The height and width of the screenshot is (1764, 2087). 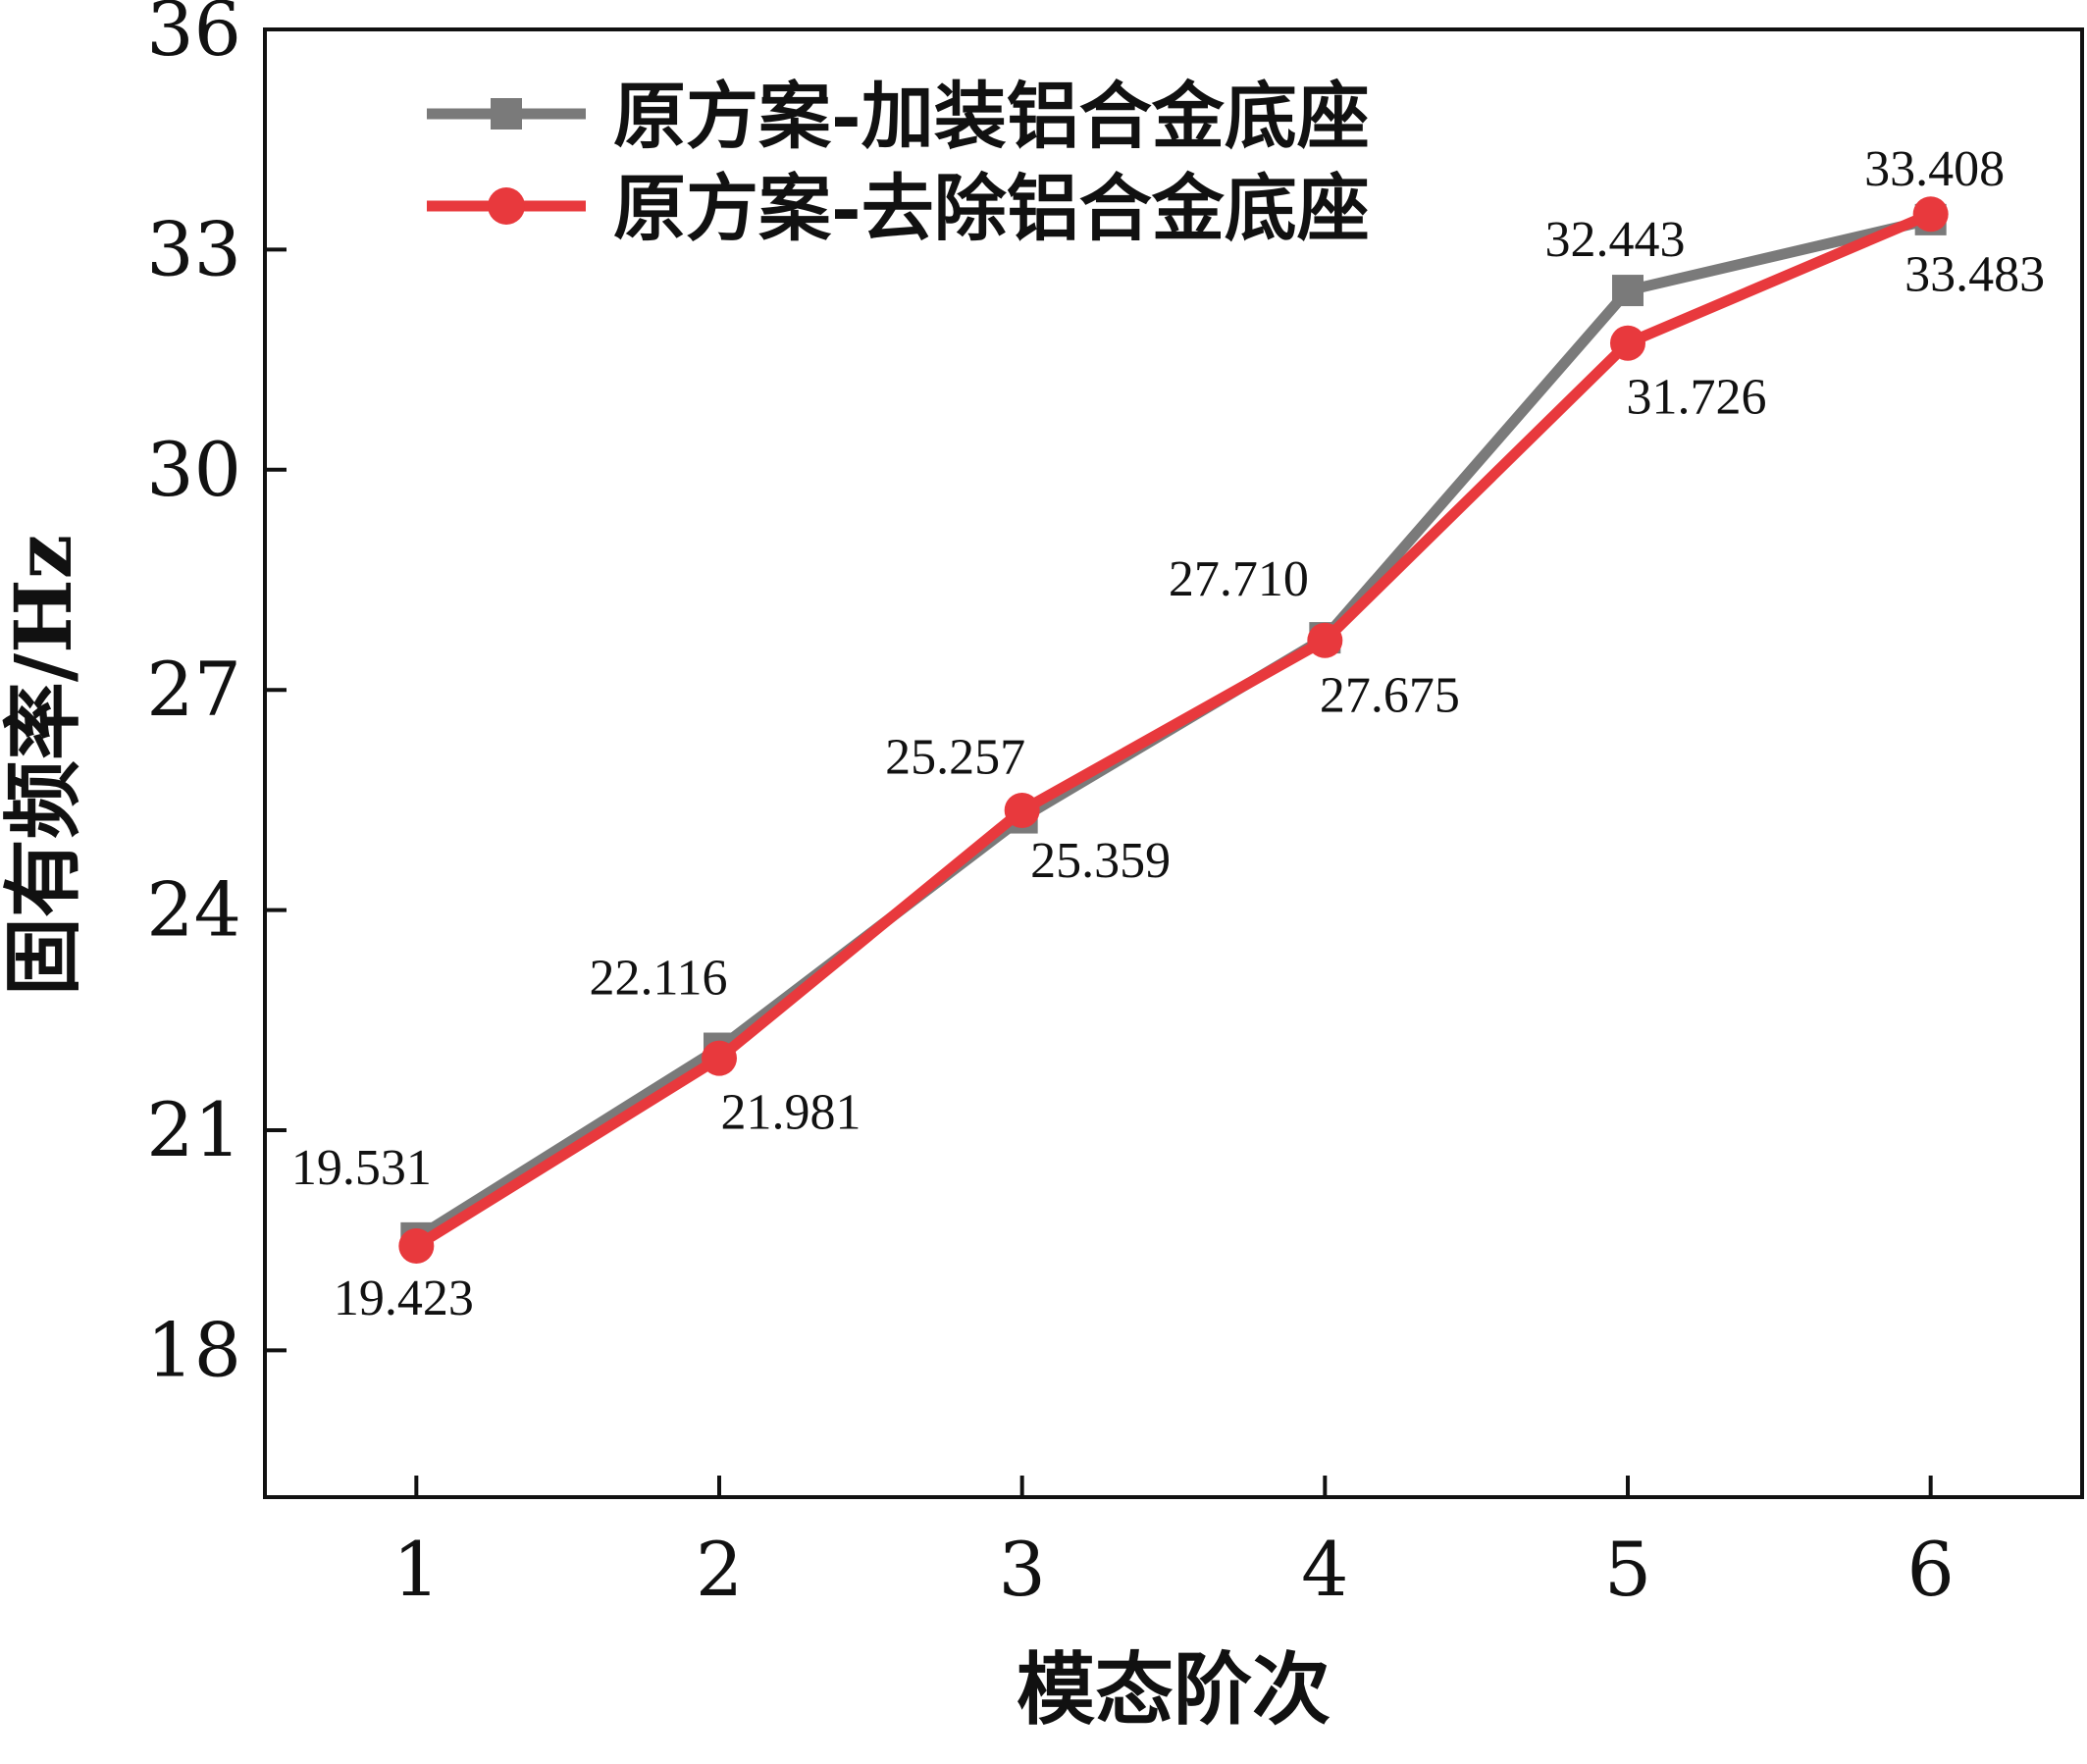 What do you see at coordinates (955, 758) in the screenshot?
I see `data-label-s1-p3: 25.257` at bounding box center [955, 758].